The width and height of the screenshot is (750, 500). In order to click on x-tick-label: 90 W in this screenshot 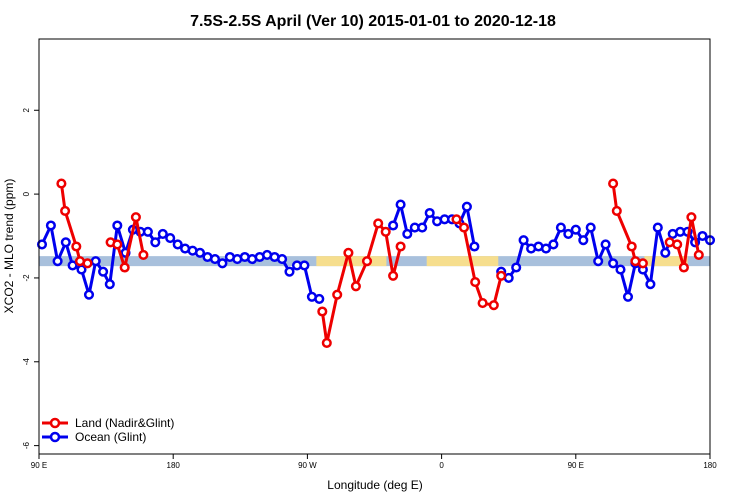, I will do `click(307, 465)`.